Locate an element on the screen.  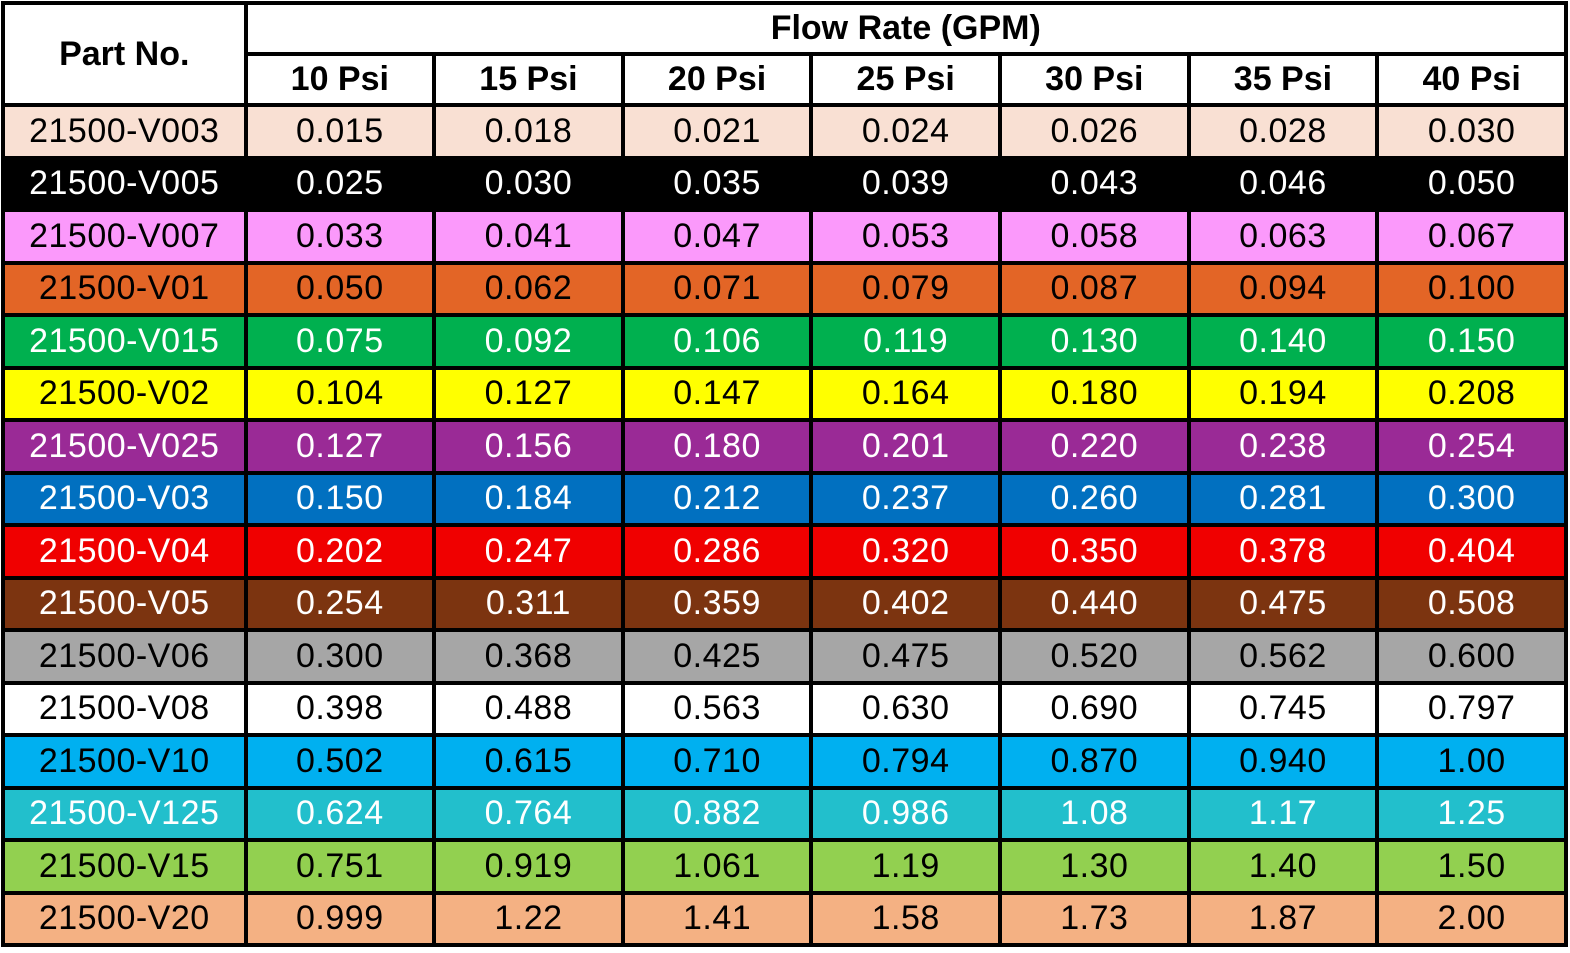
psi-header-40: 40 Psi is located at coordinates (1471, 79).